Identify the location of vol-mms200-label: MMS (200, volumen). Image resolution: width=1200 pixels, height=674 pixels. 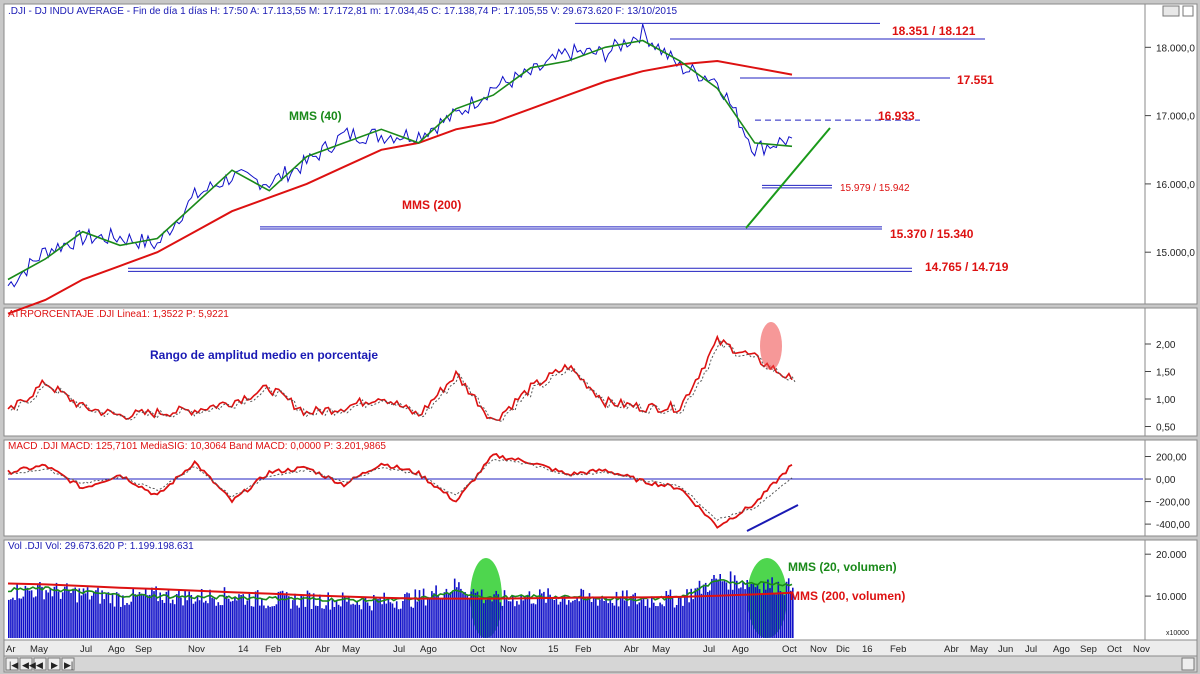
(847, 596).